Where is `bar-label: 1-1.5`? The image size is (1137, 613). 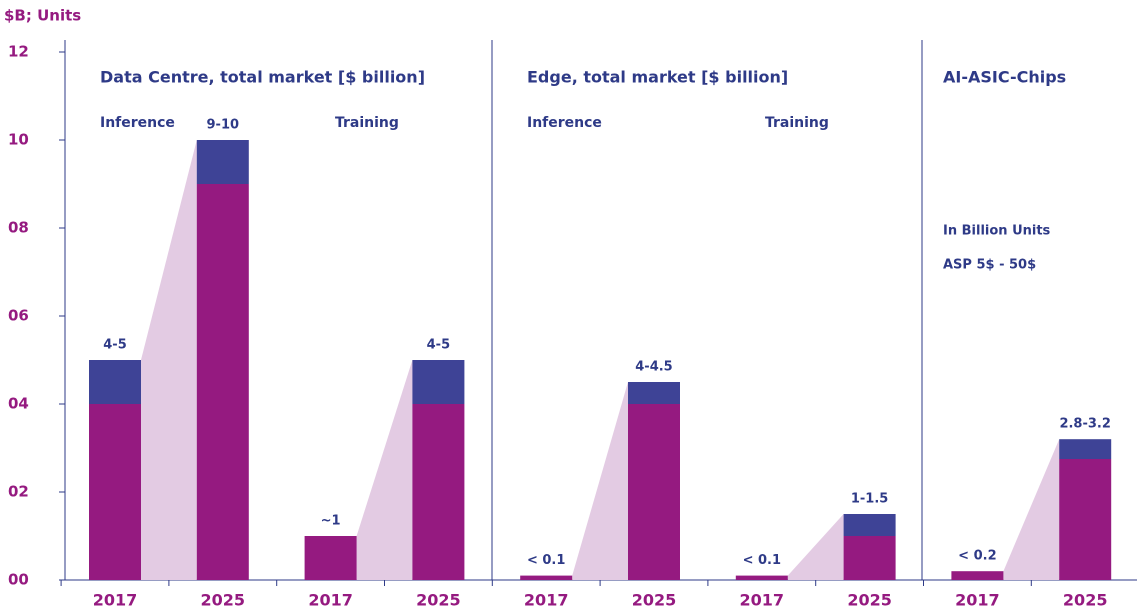 bar-label: 1-1.5 is located at coordinates (869, 499).